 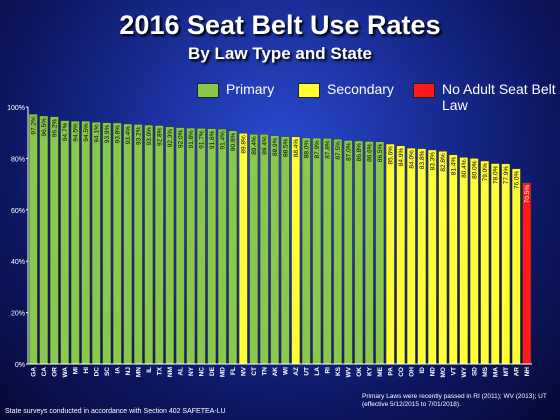 I want to click on legend-swatch-primary, so click(x=208, y=90).